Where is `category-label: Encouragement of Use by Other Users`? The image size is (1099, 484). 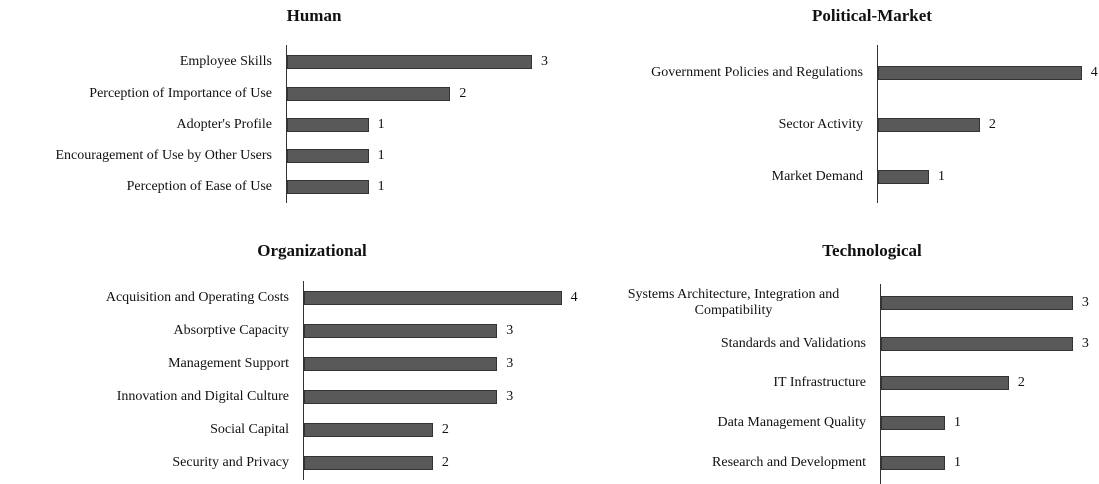 category-label: Encouragement of Use by Other Users is located at coordinates (163, 155).